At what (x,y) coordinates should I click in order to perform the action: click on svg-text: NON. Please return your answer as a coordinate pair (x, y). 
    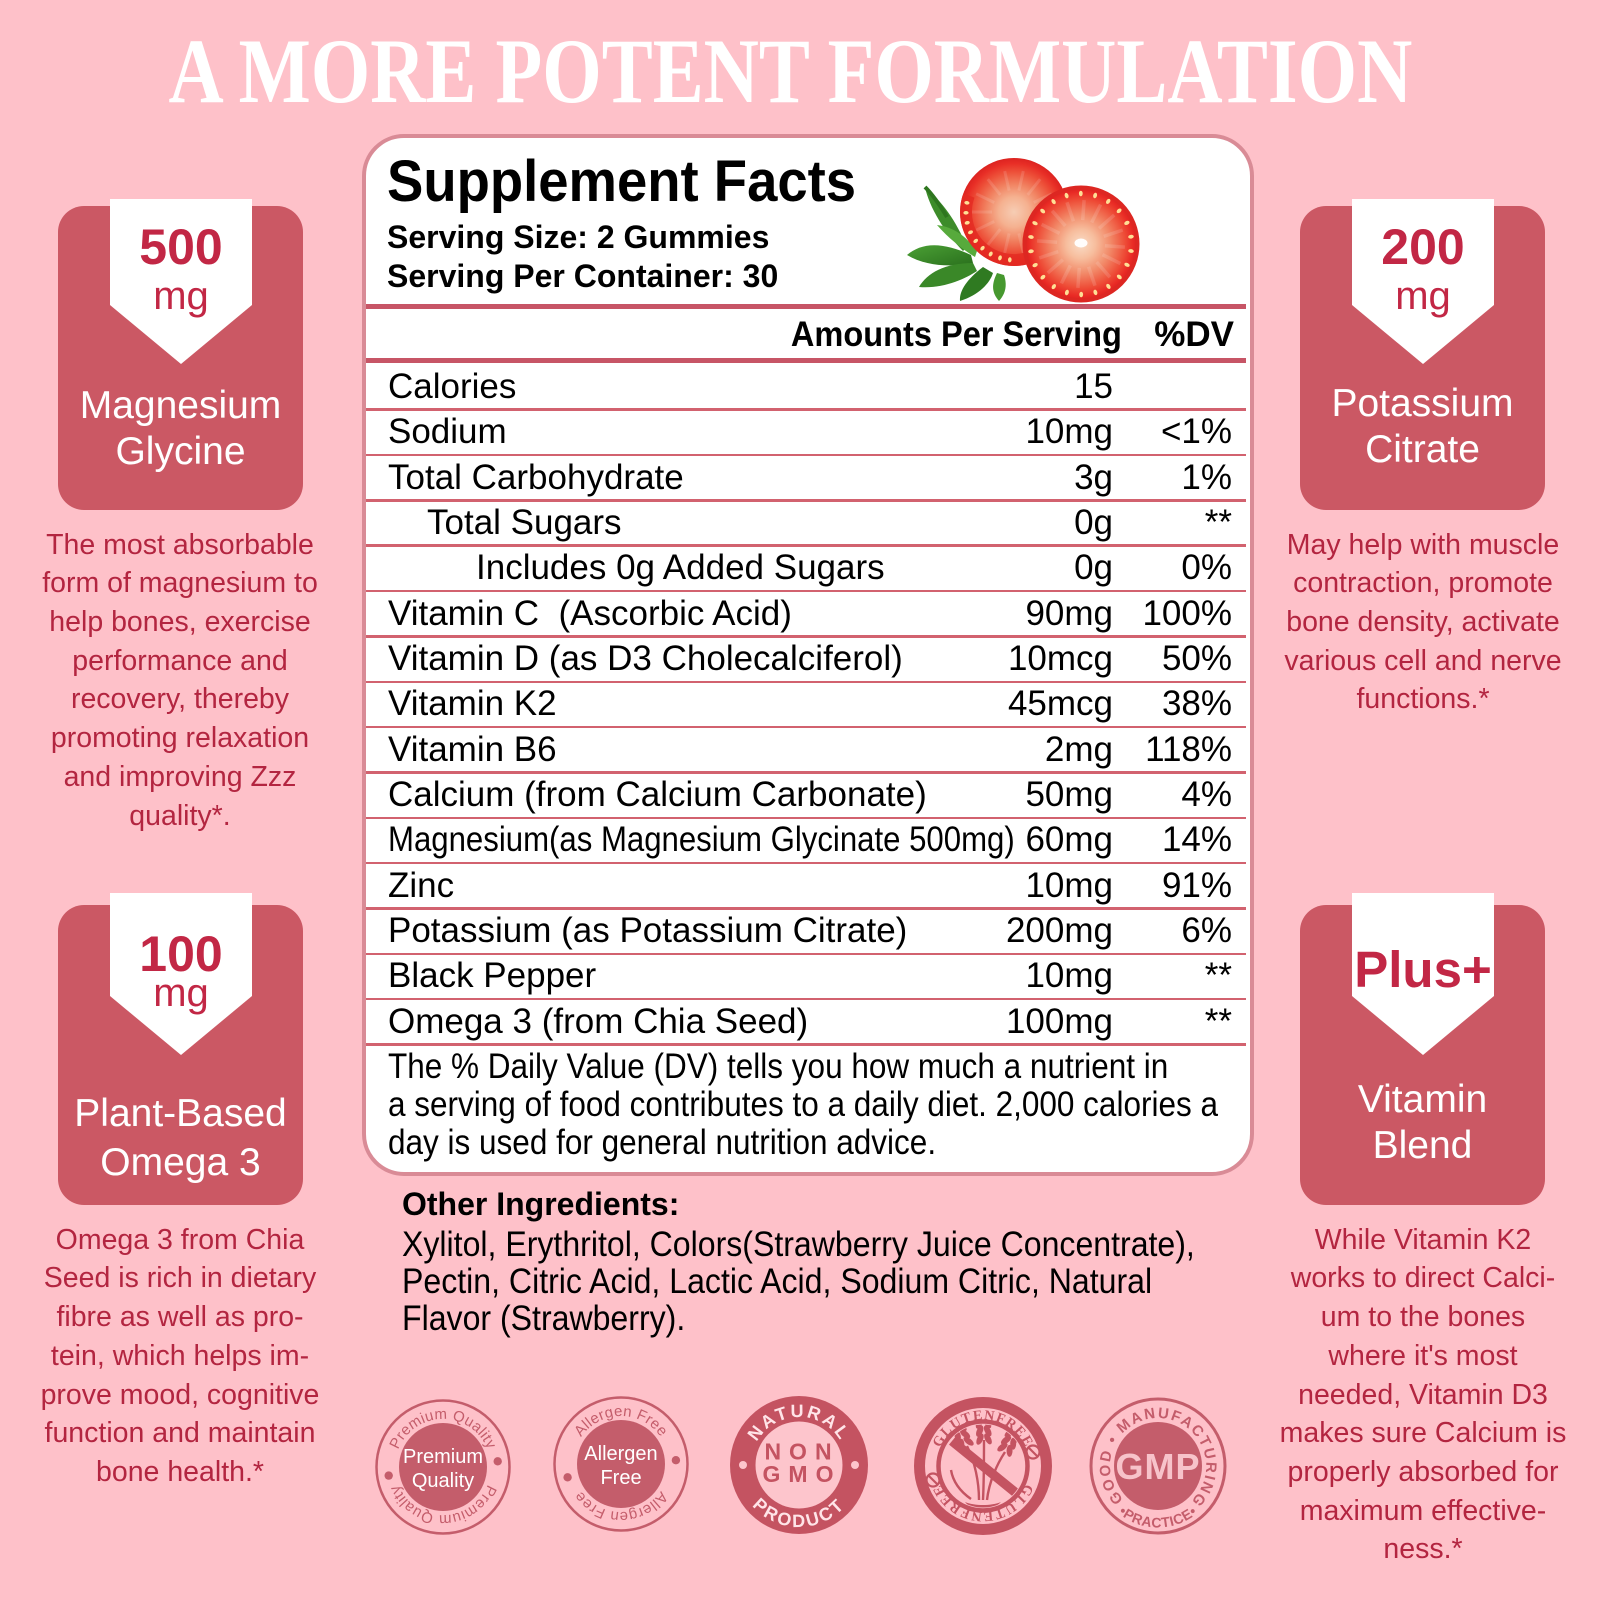
    Looking at the image, I should click on (801, 1452).